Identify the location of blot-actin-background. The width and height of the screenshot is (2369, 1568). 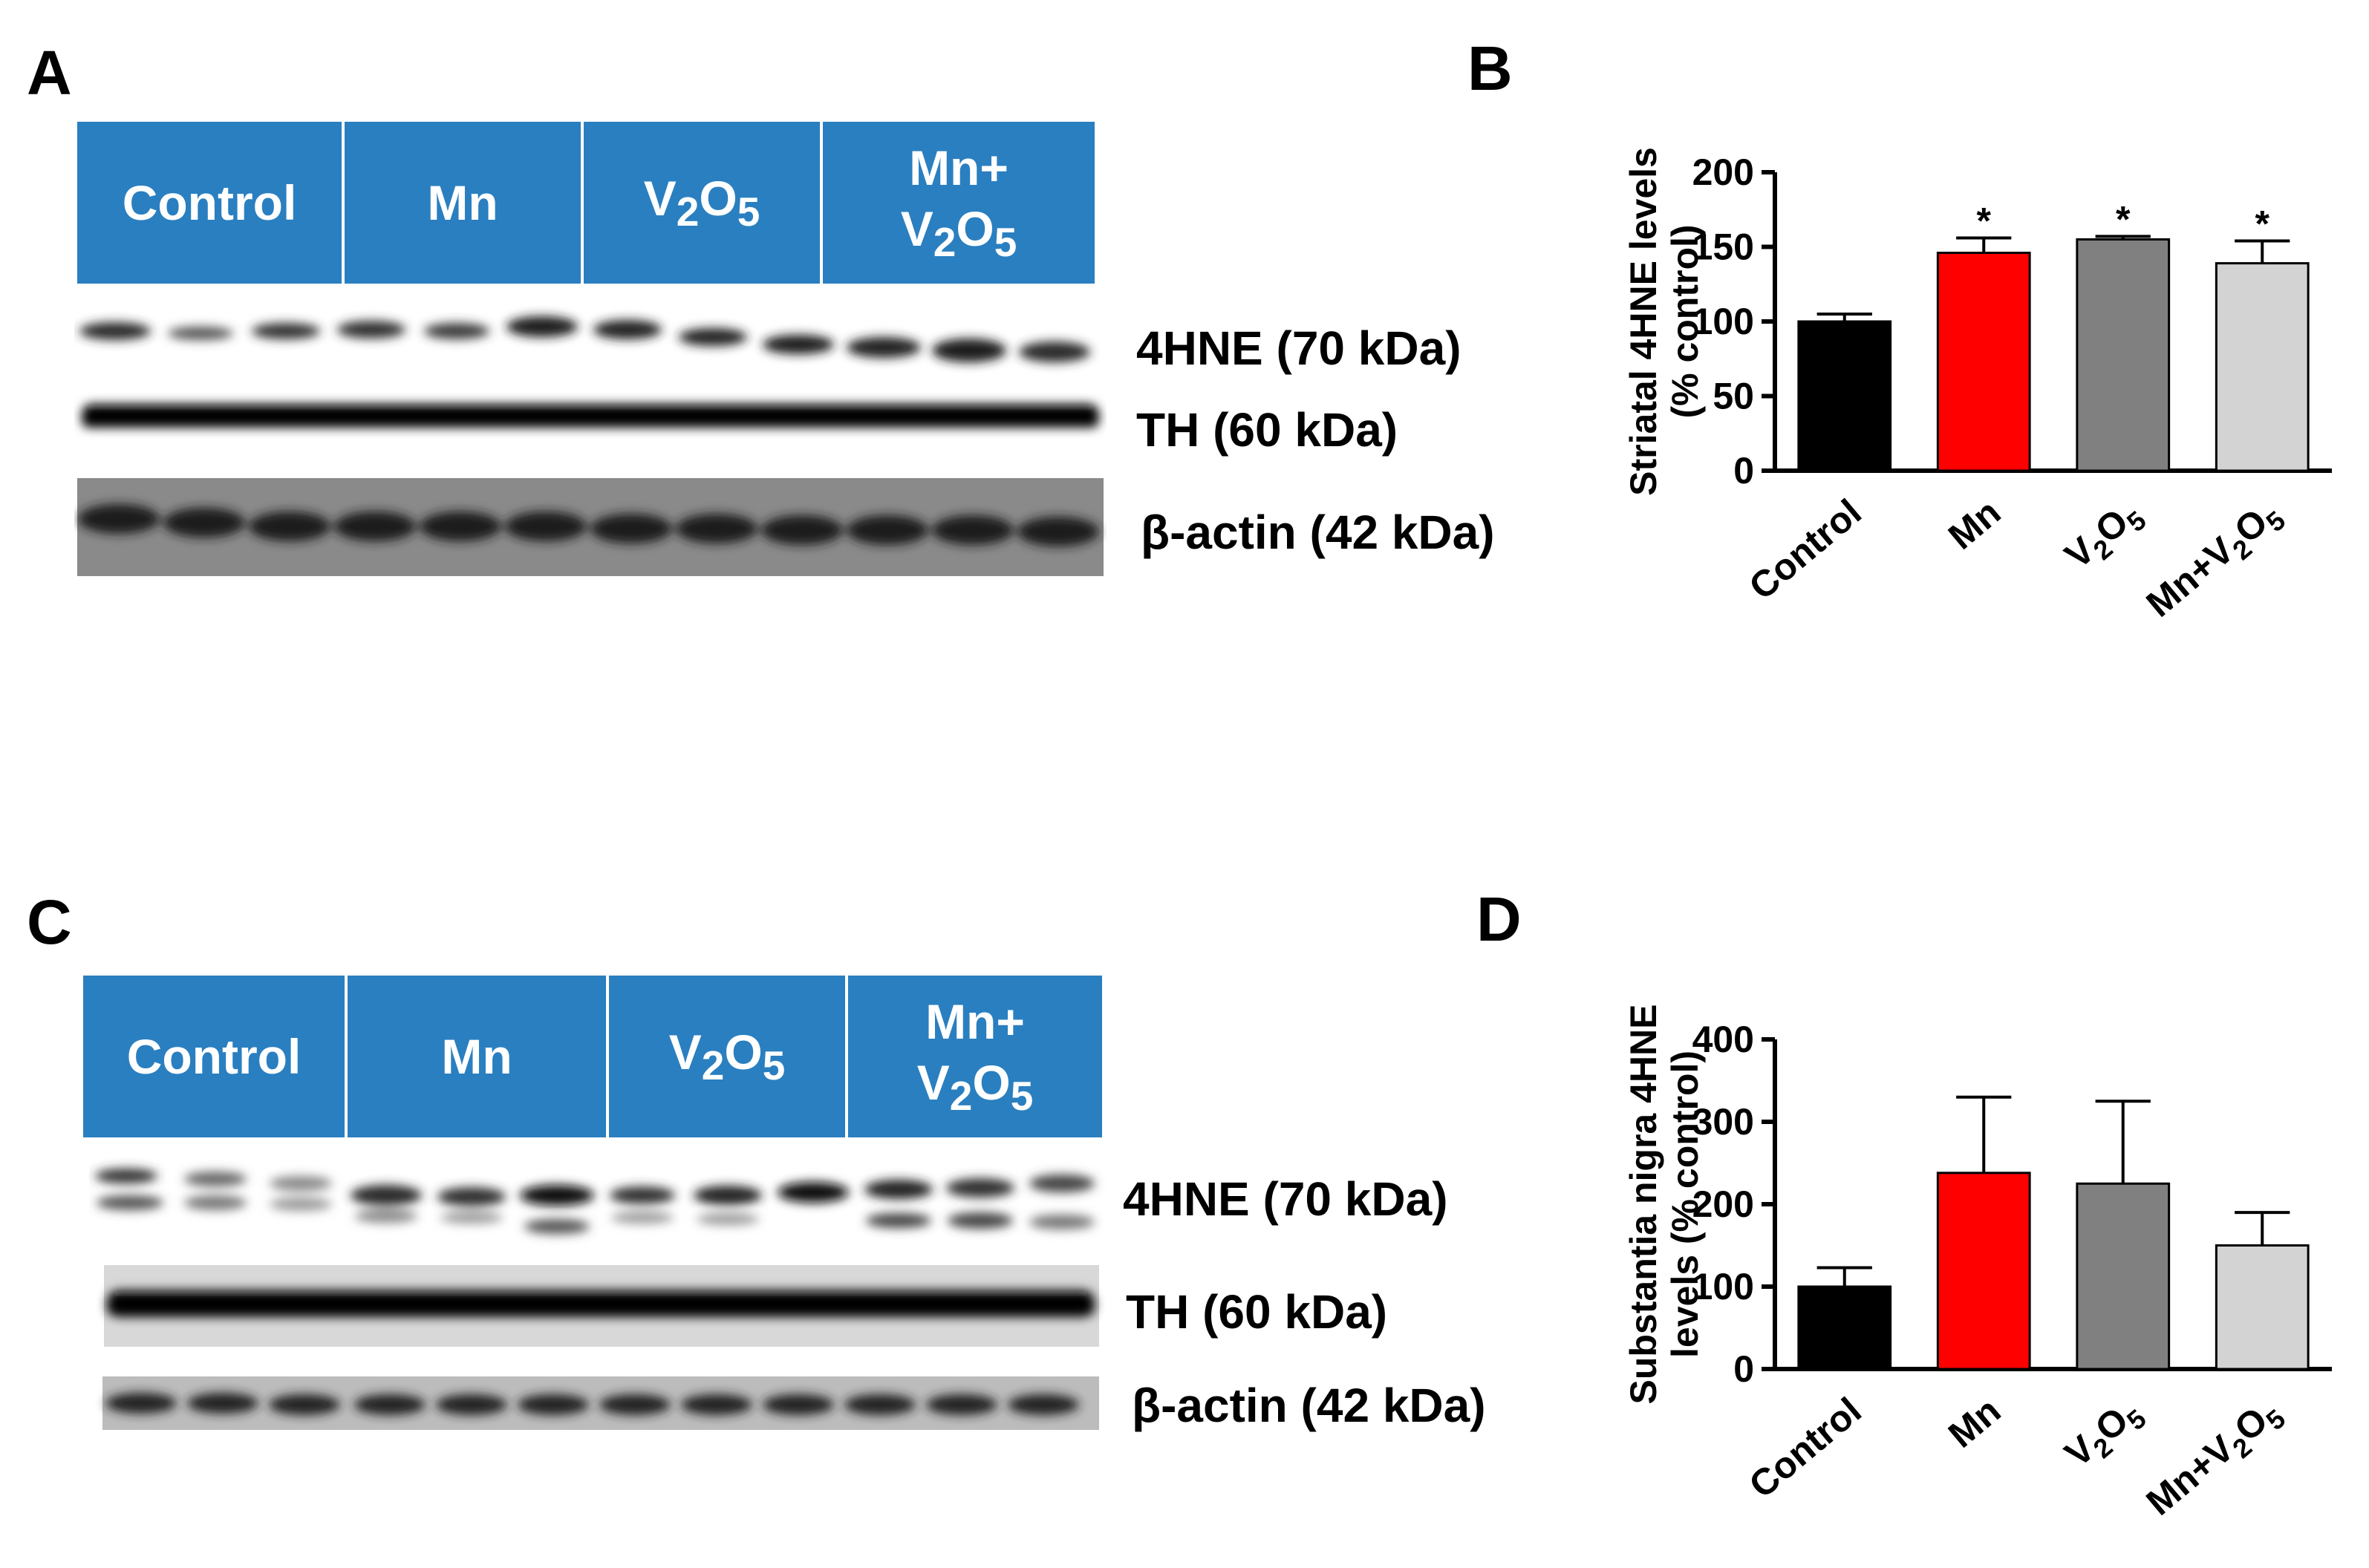
(590, 527).